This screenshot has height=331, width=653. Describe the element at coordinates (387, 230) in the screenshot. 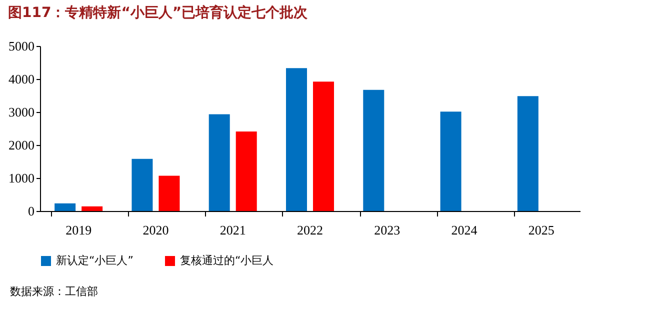

I see `x-tick-label: 2023` at that location.